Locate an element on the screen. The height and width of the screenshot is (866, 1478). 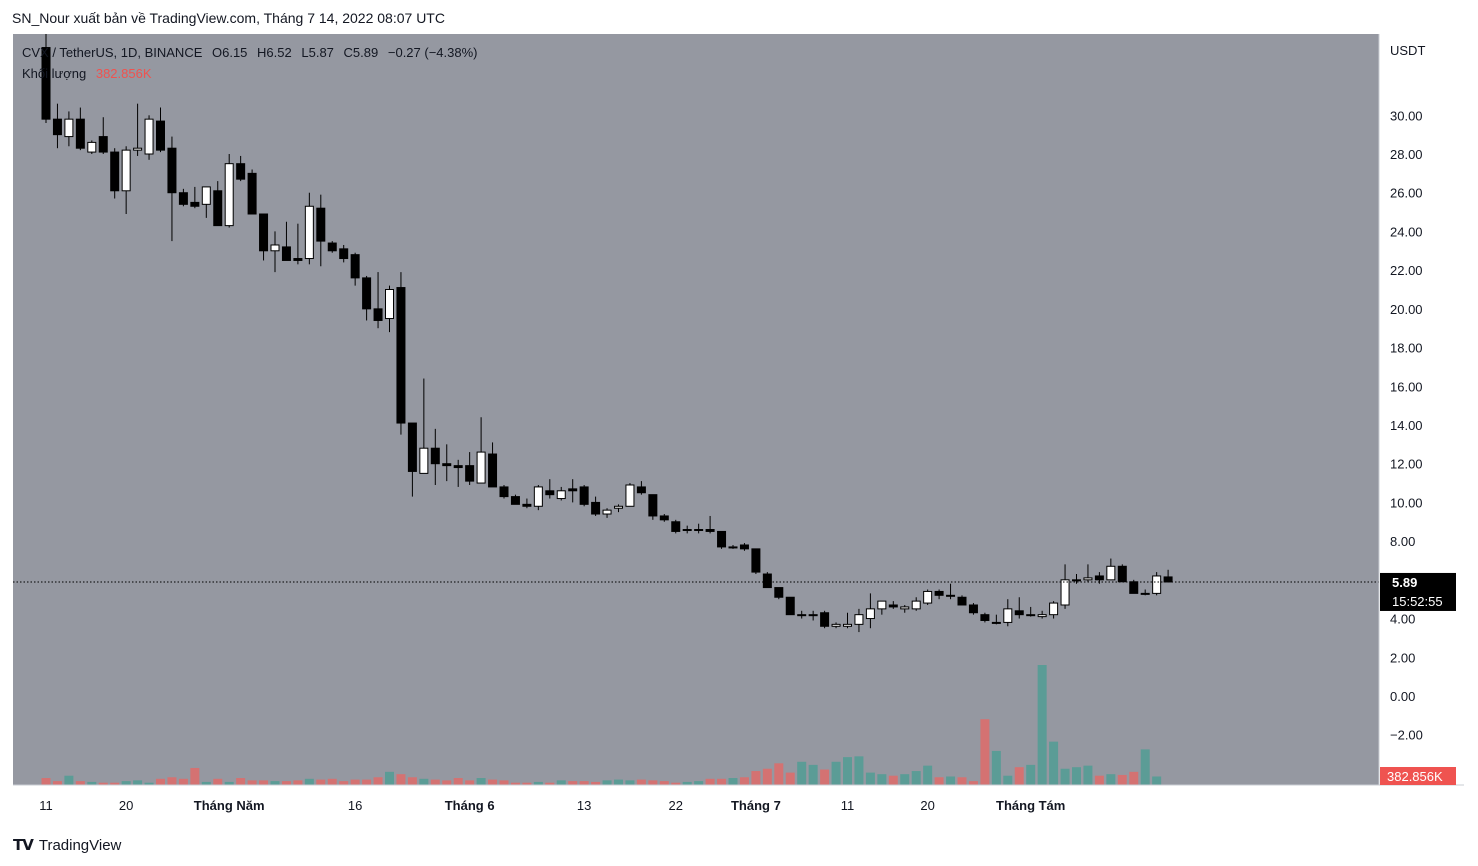
legend-symbol: CVX / TetherUS, 1D, BINANCE is located at coordinates (112, 52).